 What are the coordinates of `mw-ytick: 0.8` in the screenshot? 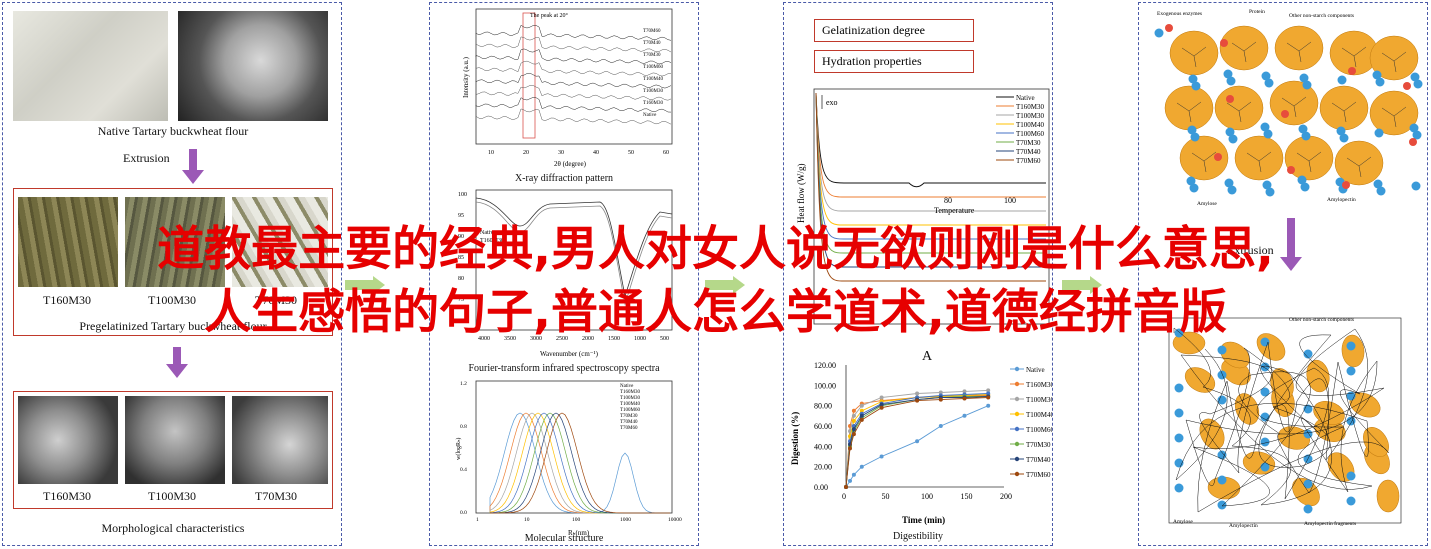 It's located at (463, 427).